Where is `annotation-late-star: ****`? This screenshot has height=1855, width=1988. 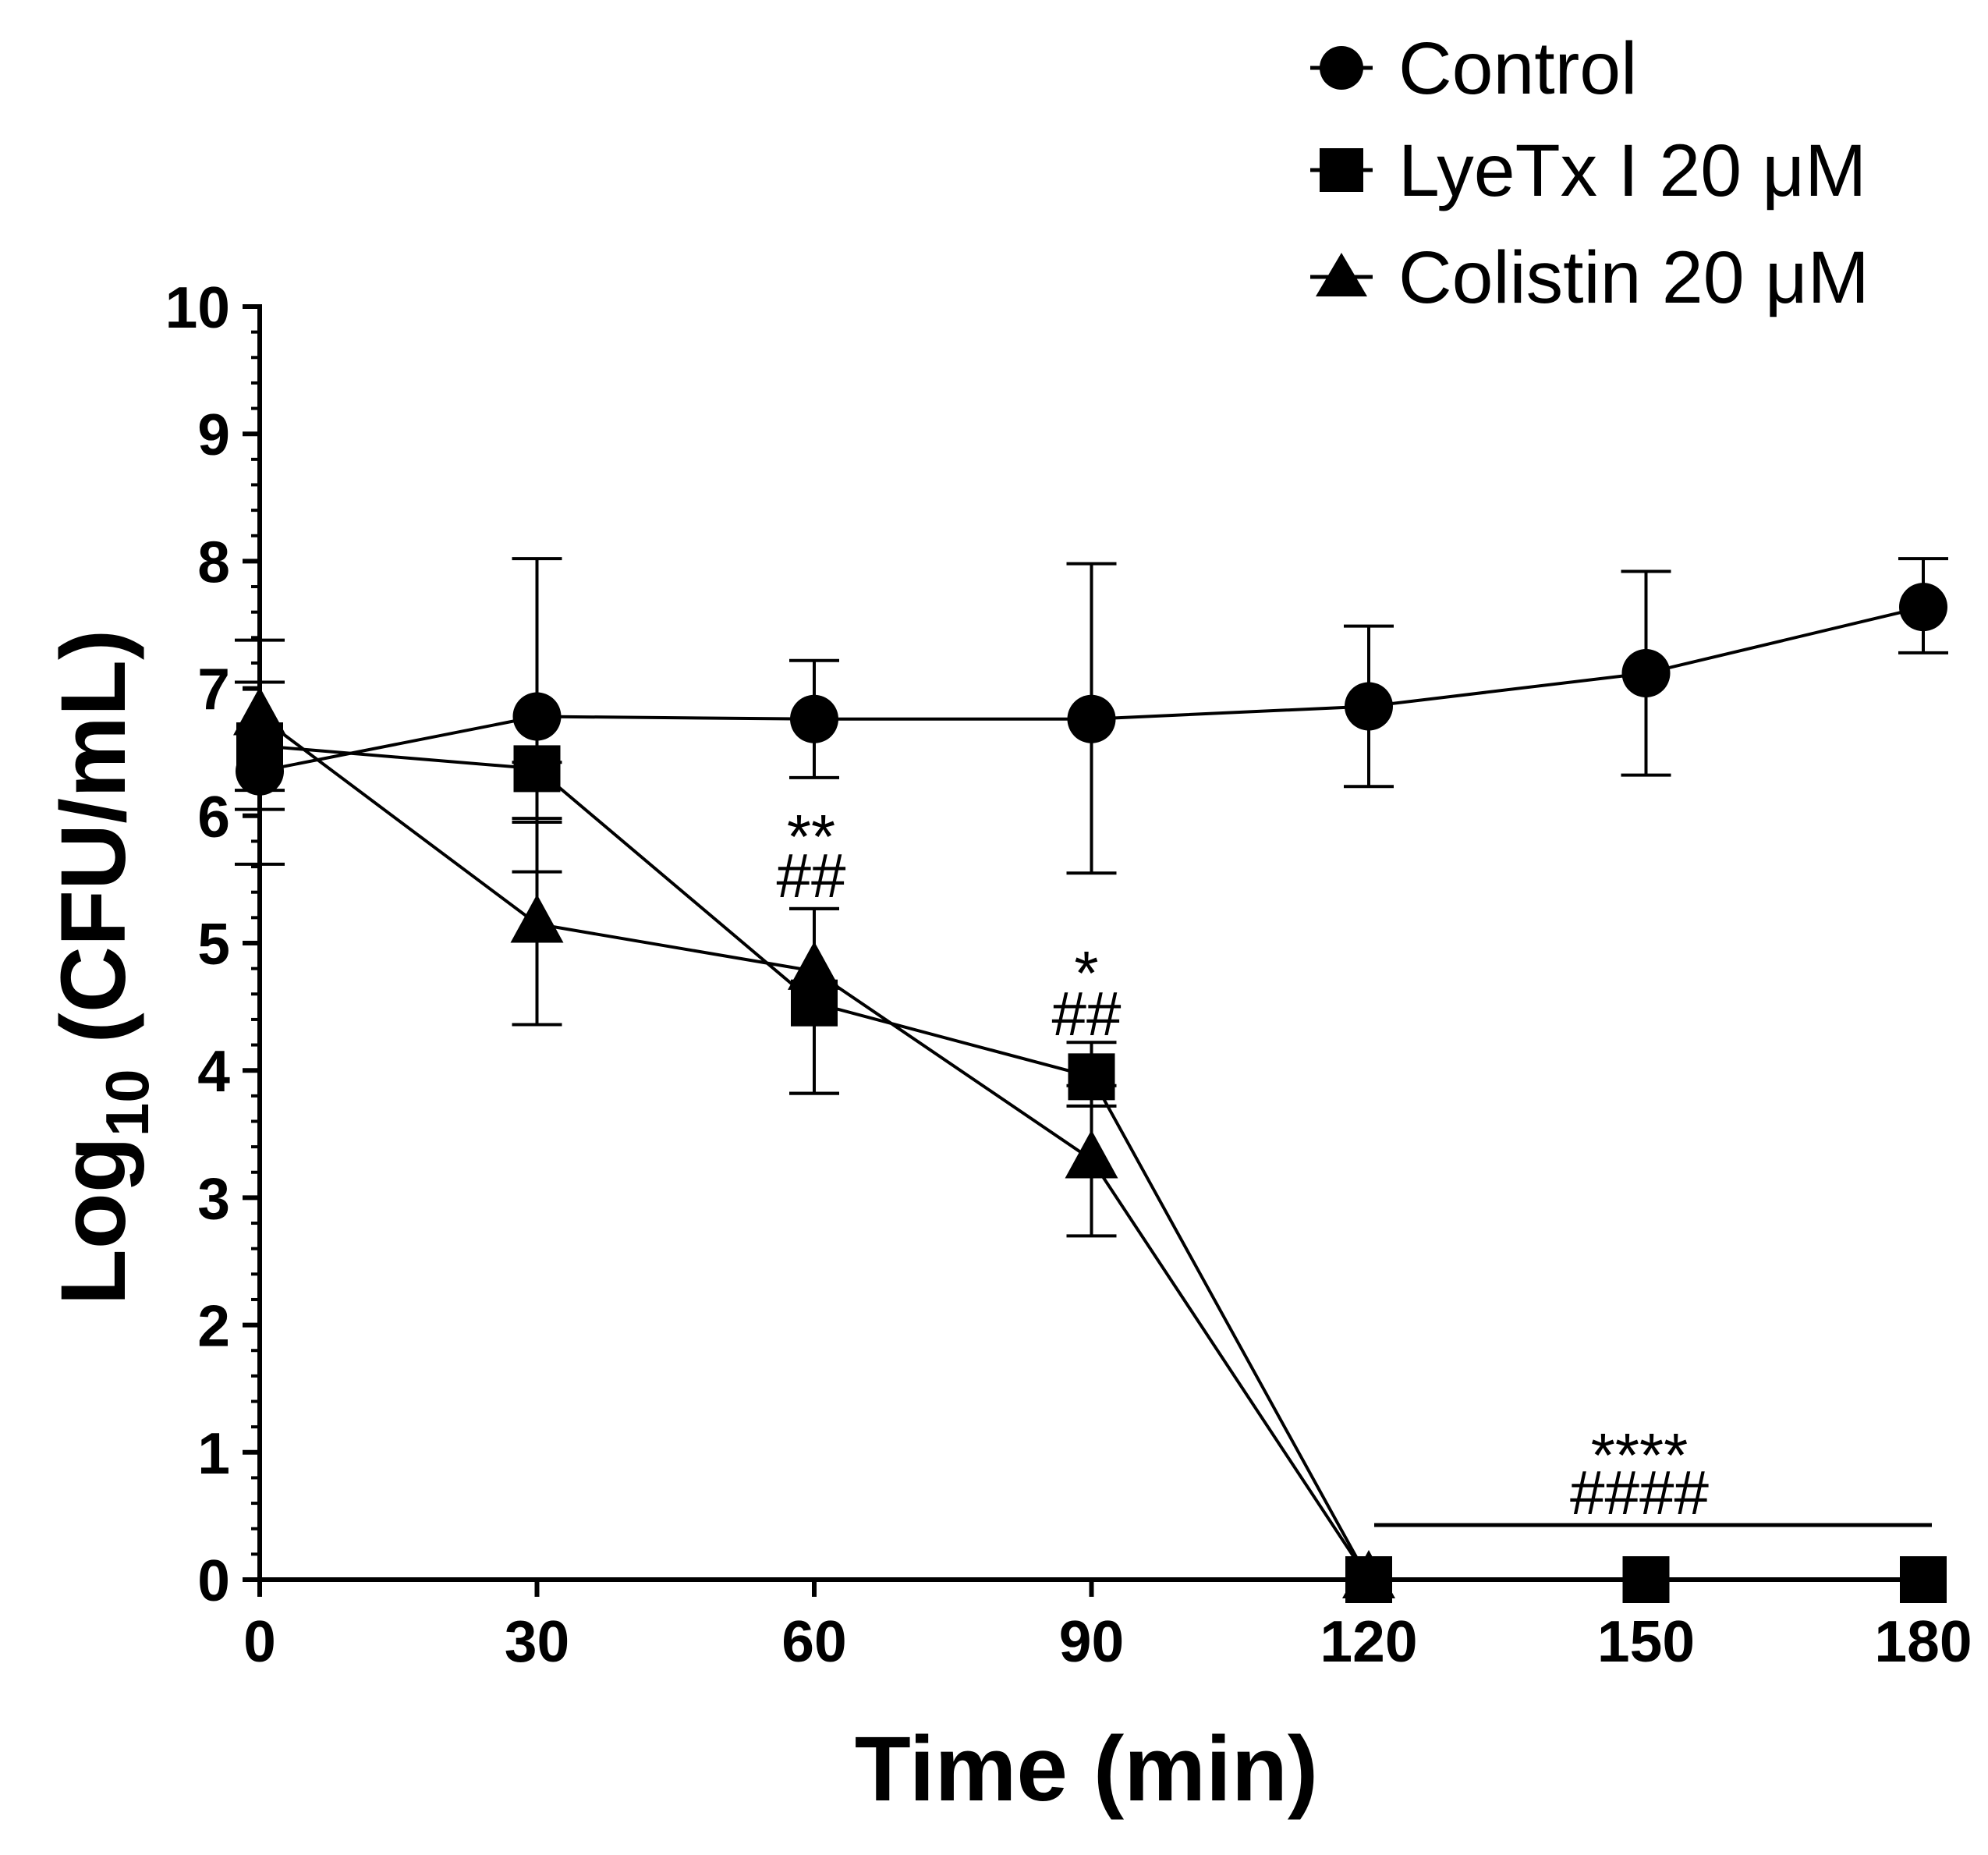
annotation-late-star: **** is located at coordinates (1640, 1456).